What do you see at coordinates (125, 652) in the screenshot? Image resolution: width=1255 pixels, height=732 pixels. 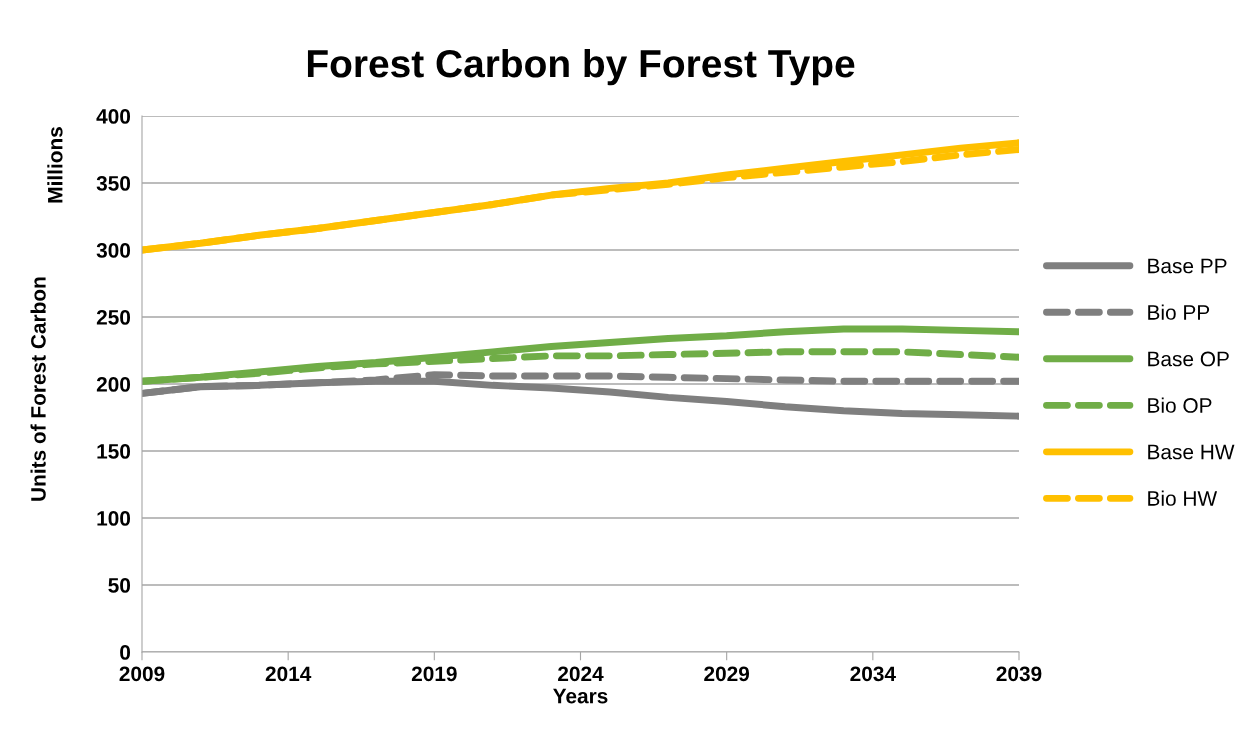 I see `y-tick-label: 0` at bounding box center [125, 652].